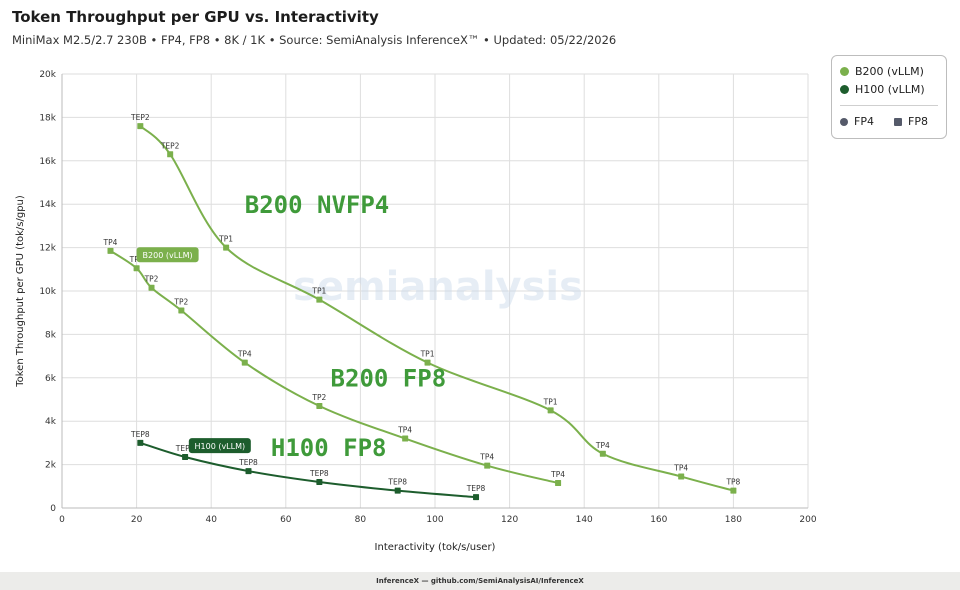 The width and height of the screenshot is (960, 590). What do you see at coordinates (317, 205) in the screenshot?
I see `series-annotation: B200 NVFP4` at bounding box center [317, 205].